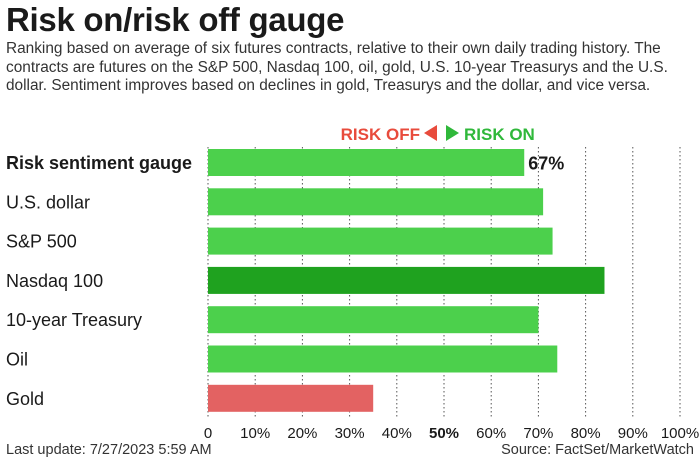 The height and width of the screenshot is (462, 700). What do you see at coordinates (48, 202) in the screenshot?
I see `category-label: U.S. dollar` at bounding box center [48, 202].